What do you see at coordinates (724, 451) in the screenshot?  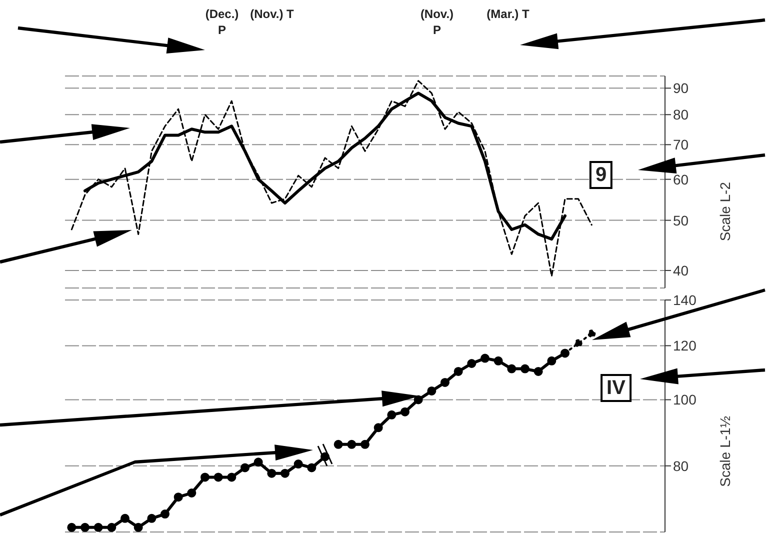 I see `y-axis-title: Scale L-1½` at bounding box center [724, 451].